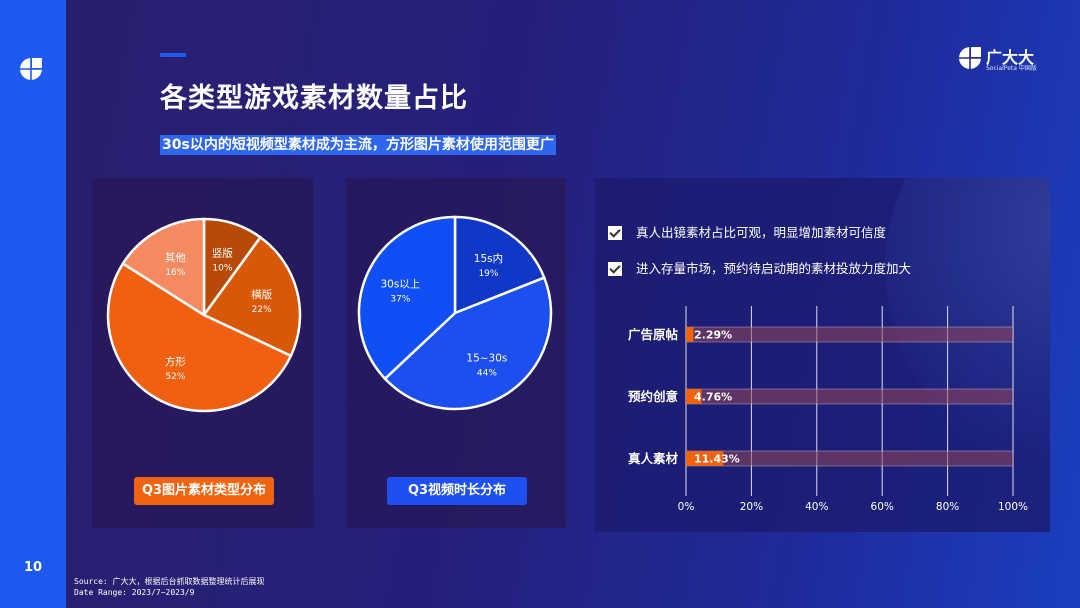  Describe the element at coordinates (653, 458) in the screenshot. I see `category-label: 真人素材` at that location.